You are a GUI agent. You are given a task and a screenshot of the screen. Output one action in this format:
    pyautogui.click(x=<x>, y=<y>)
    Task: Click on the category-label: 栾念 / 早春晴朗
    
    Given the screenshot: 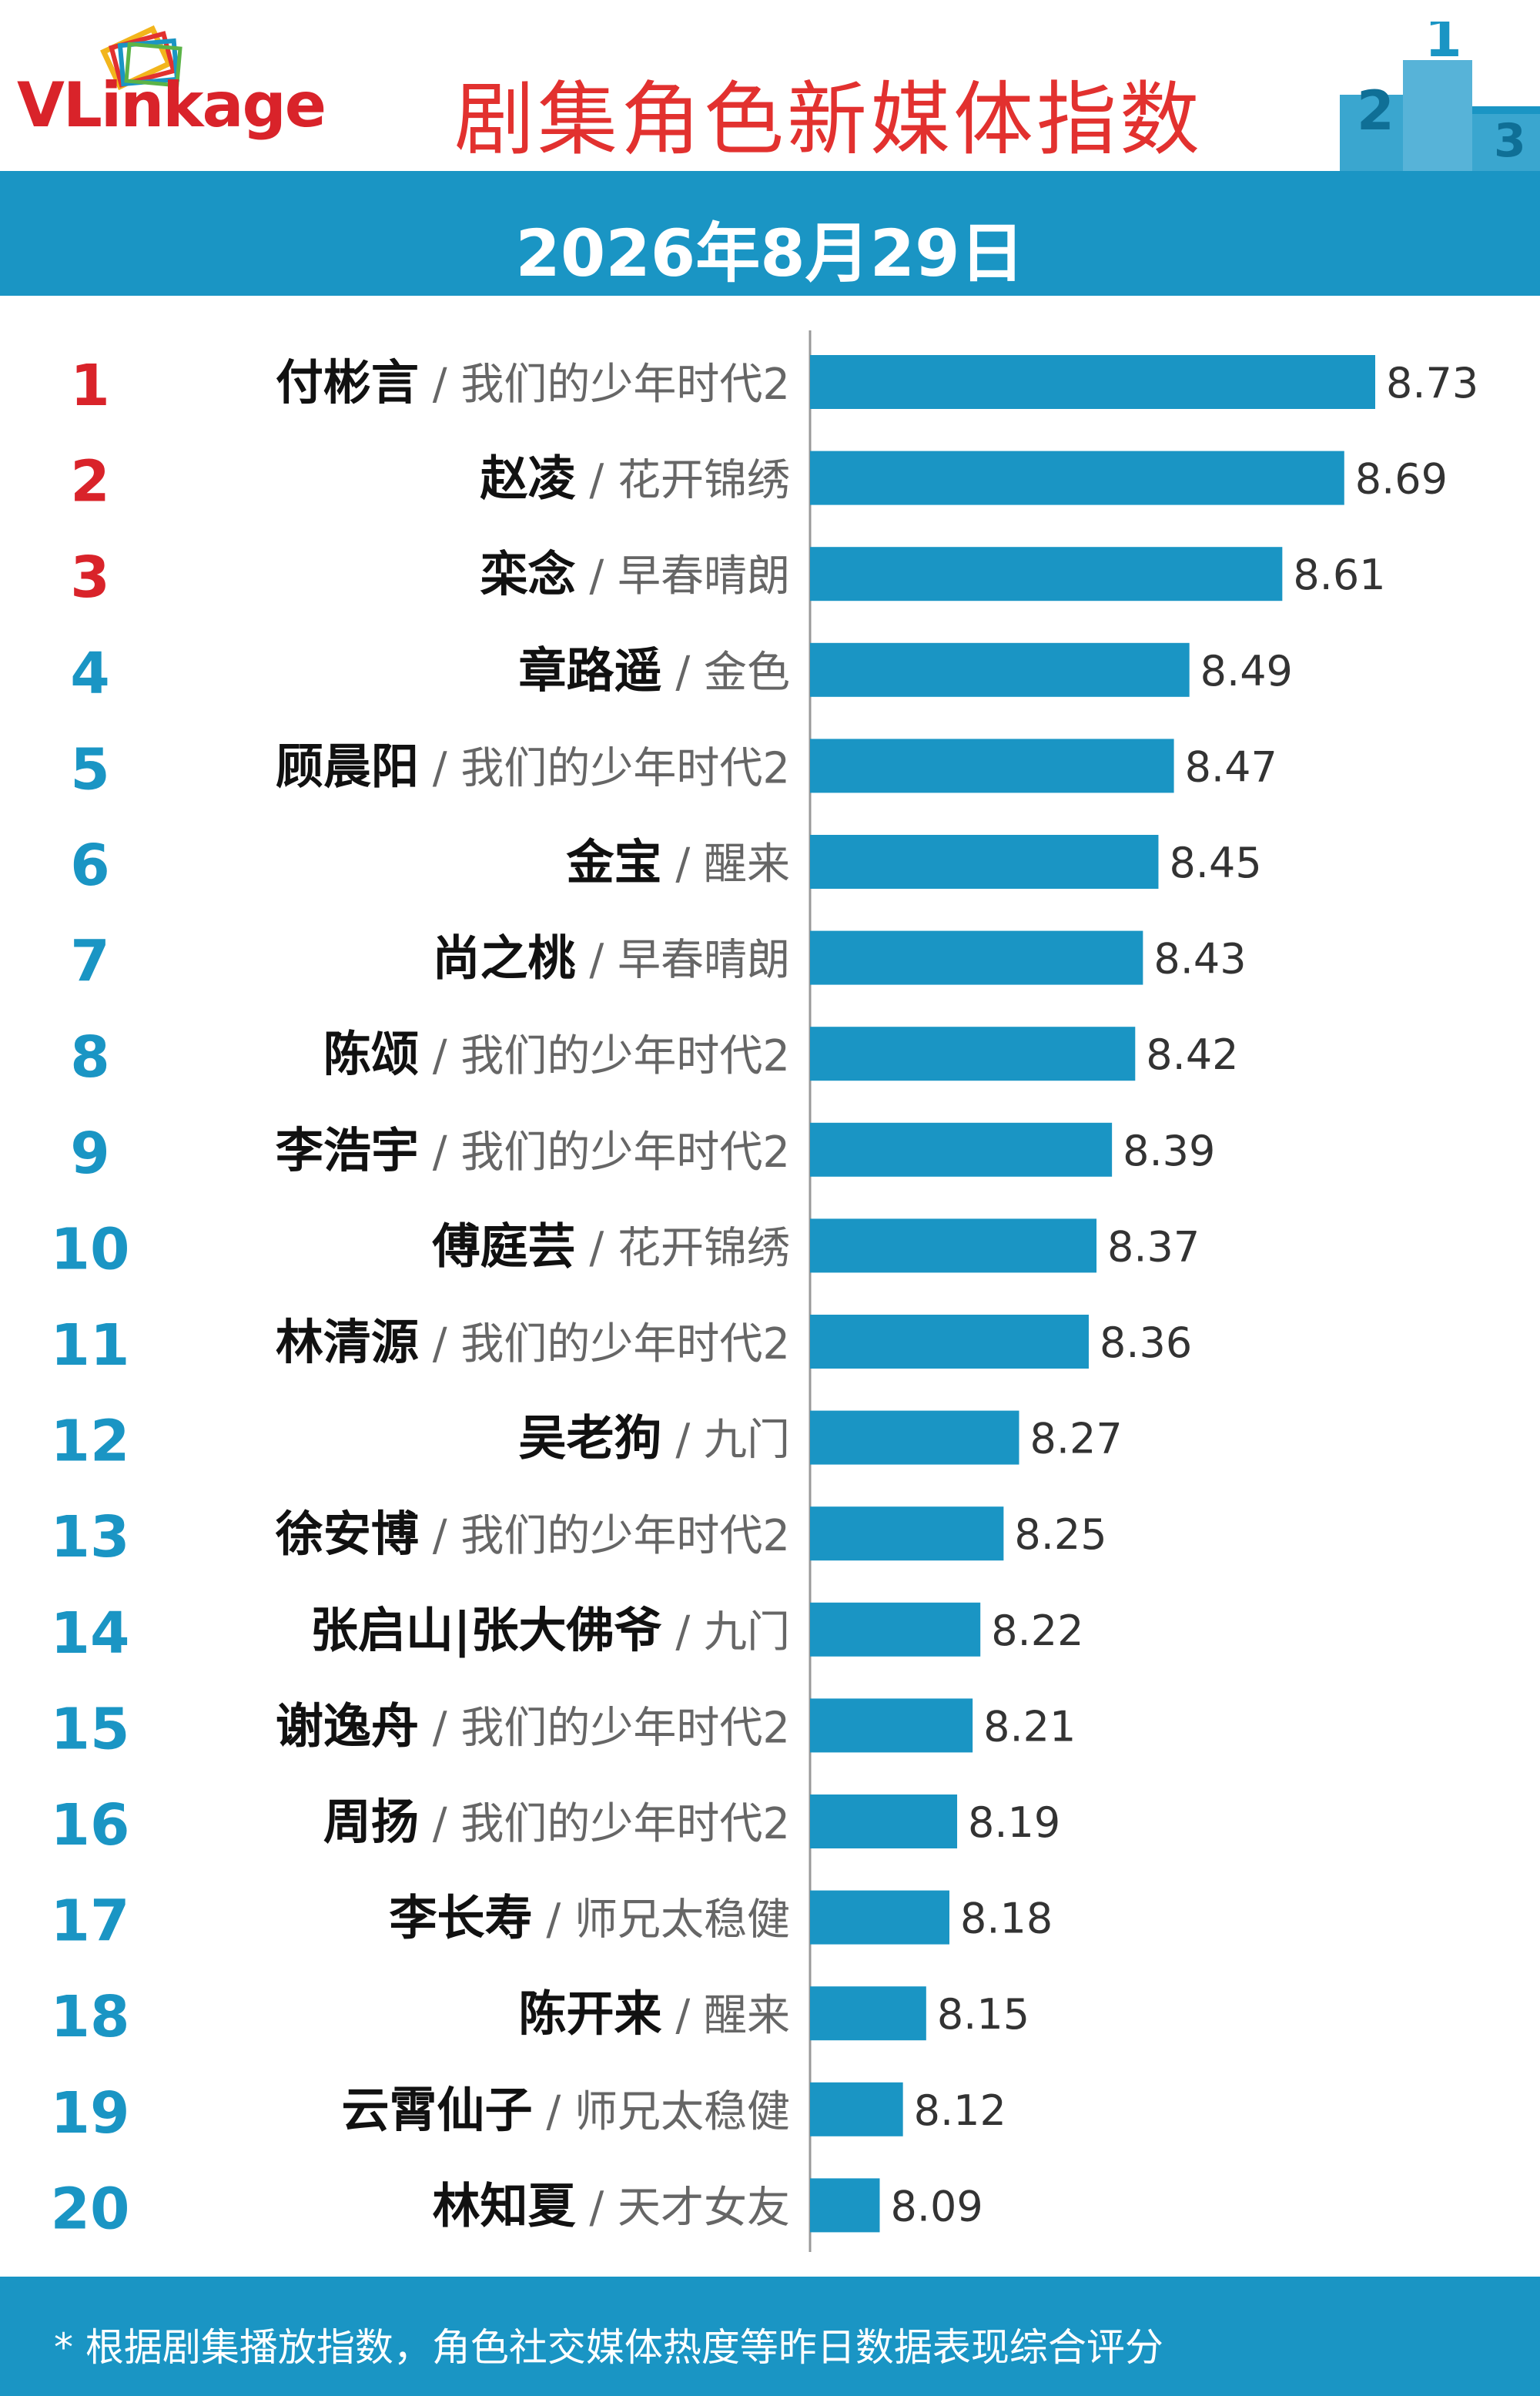 What is the action you would take?
    pyautogui.click(x=635, y=574)
    